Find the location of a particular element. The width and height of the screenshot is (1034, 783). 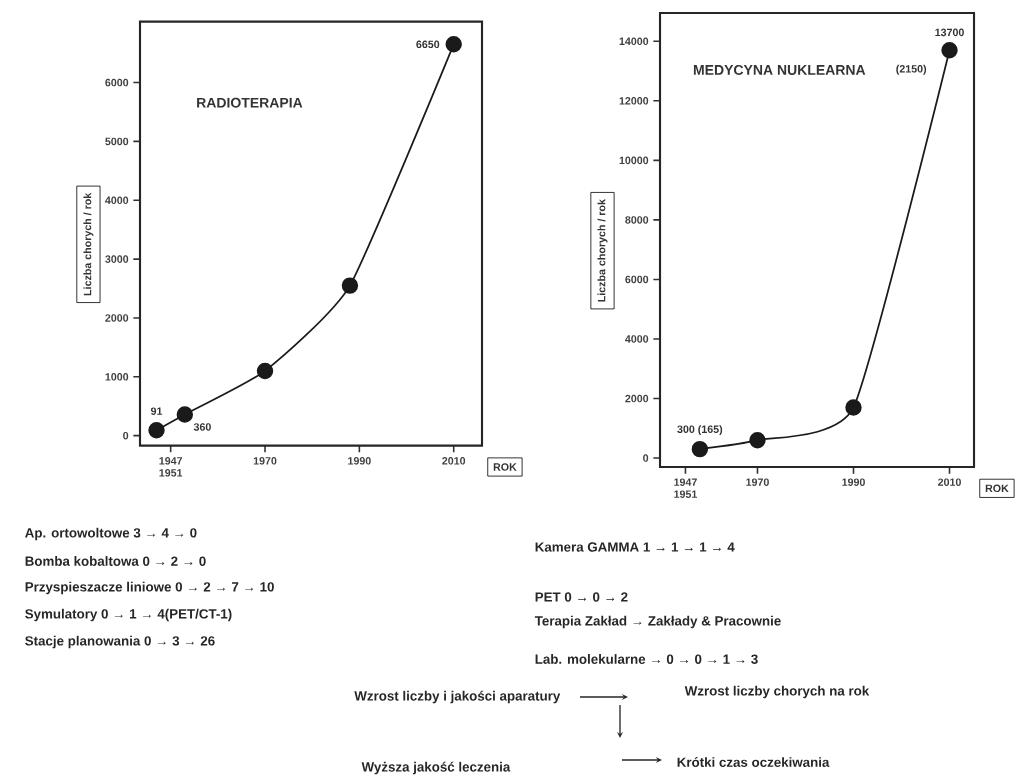

data-label: 300 (165) is located at coordinates (700, 430).